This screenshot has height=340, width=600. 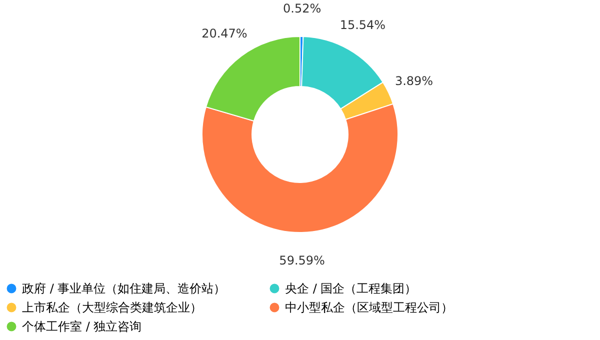 I want to click on legend-label: 政府 / 事业单位（如住建局、造价站）, so click(x=124, y=289).